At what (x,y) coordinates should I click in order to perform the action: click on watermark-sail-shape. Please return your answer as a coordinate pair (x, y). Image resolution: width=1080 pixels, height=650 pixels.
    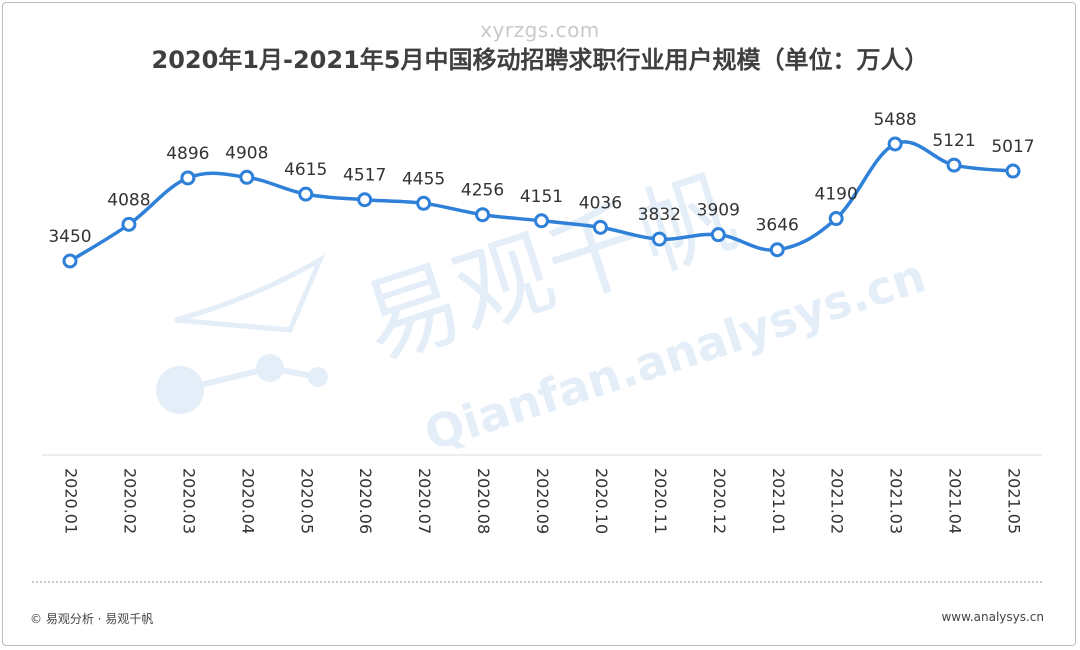
    Looking at the image, I should click on (250, 293).